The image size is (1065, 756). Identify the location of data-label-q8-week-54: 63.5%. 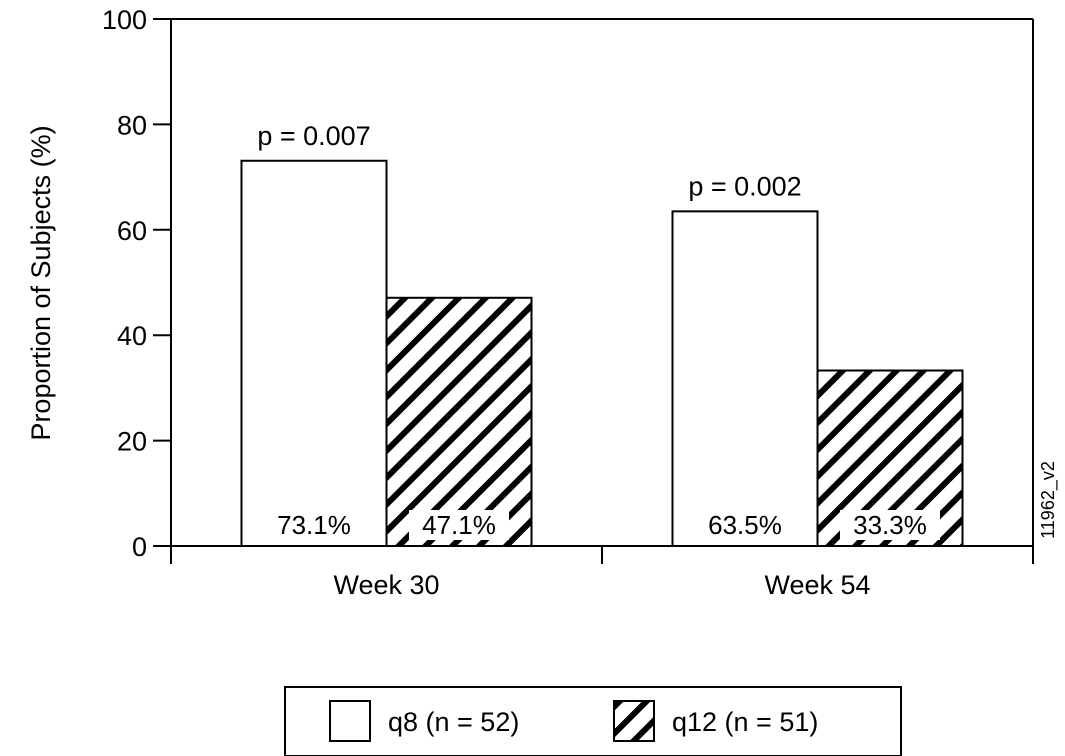
(745, 525).